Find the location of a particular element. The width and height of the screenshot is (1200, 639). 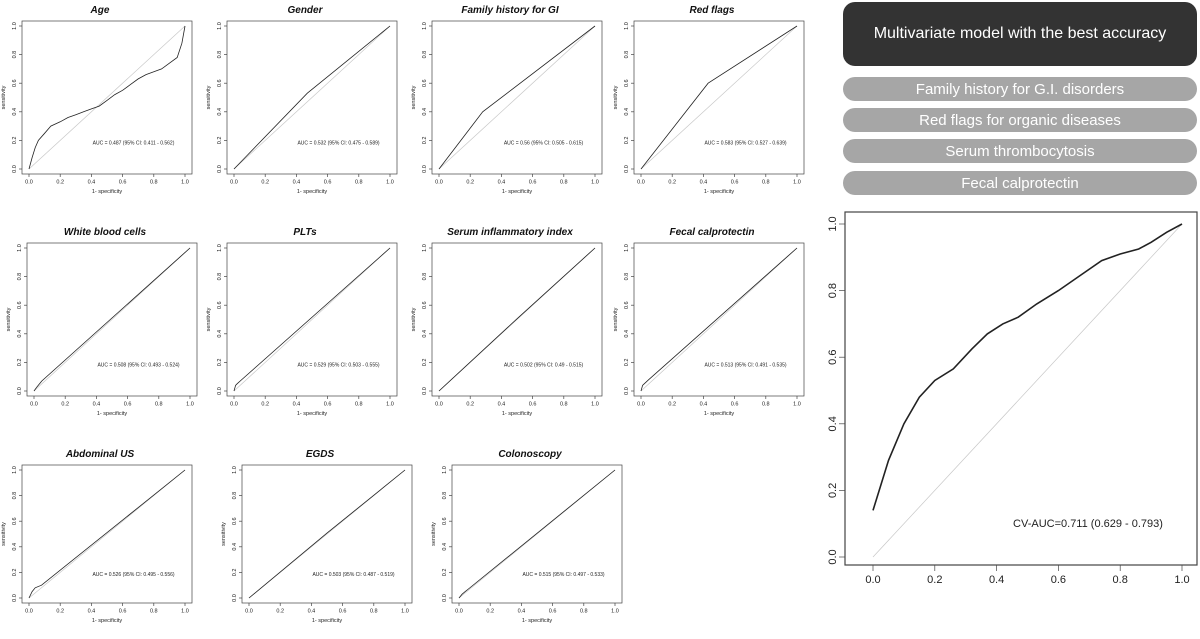

auc-annotation: AUC = 0.487 (95% CI: 0.411 - 0.562) is located at coordinates (134, 144).